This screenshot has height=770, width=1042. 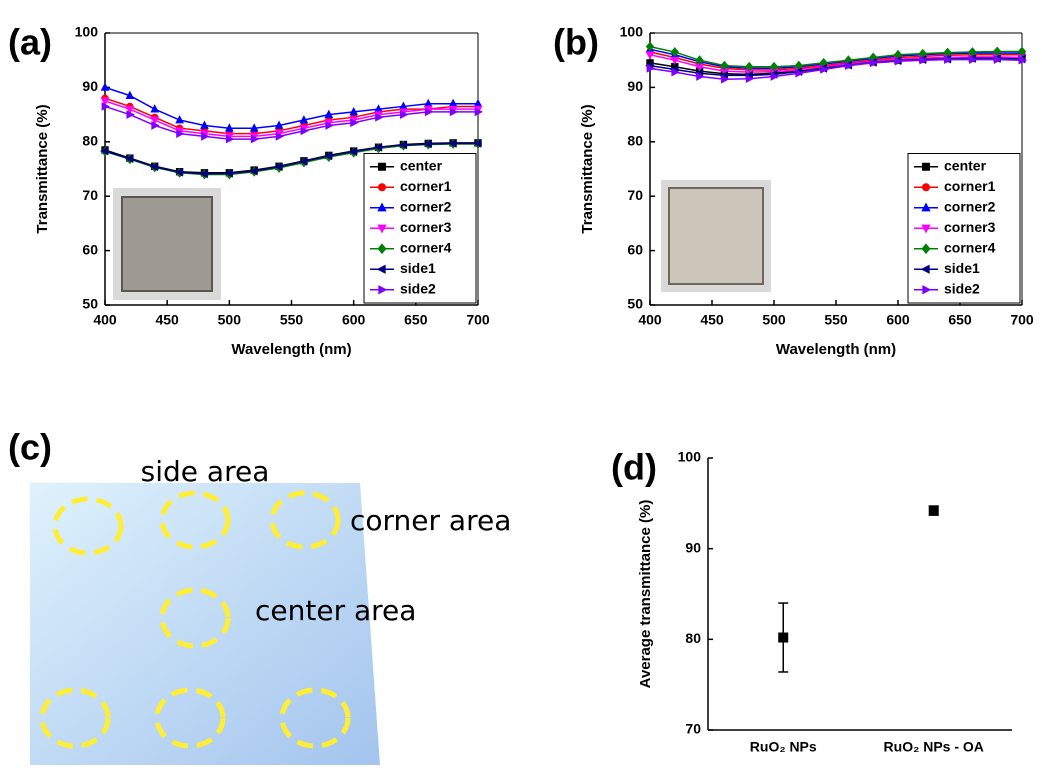 What do you see at coordinates (335, 610) in the screenshot?
I see `area-label: center area` at bounding box center [335, 610].